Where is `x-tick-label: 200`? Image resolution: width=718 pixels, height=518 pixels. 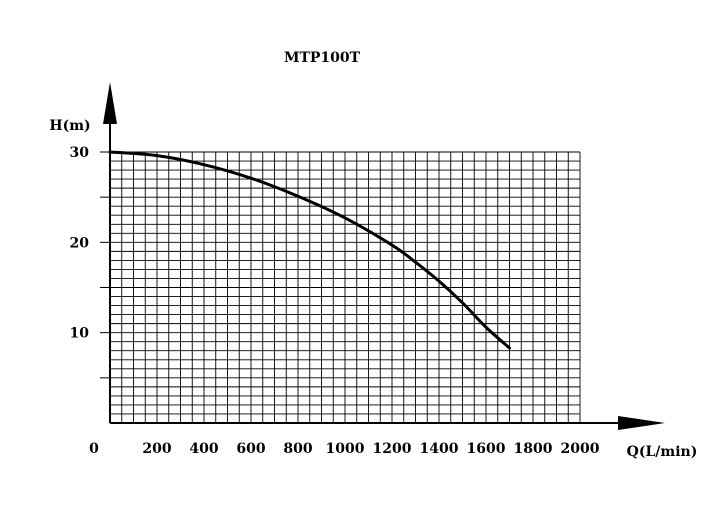
x-tick-label: 200 is located at coordinates (156, 449).